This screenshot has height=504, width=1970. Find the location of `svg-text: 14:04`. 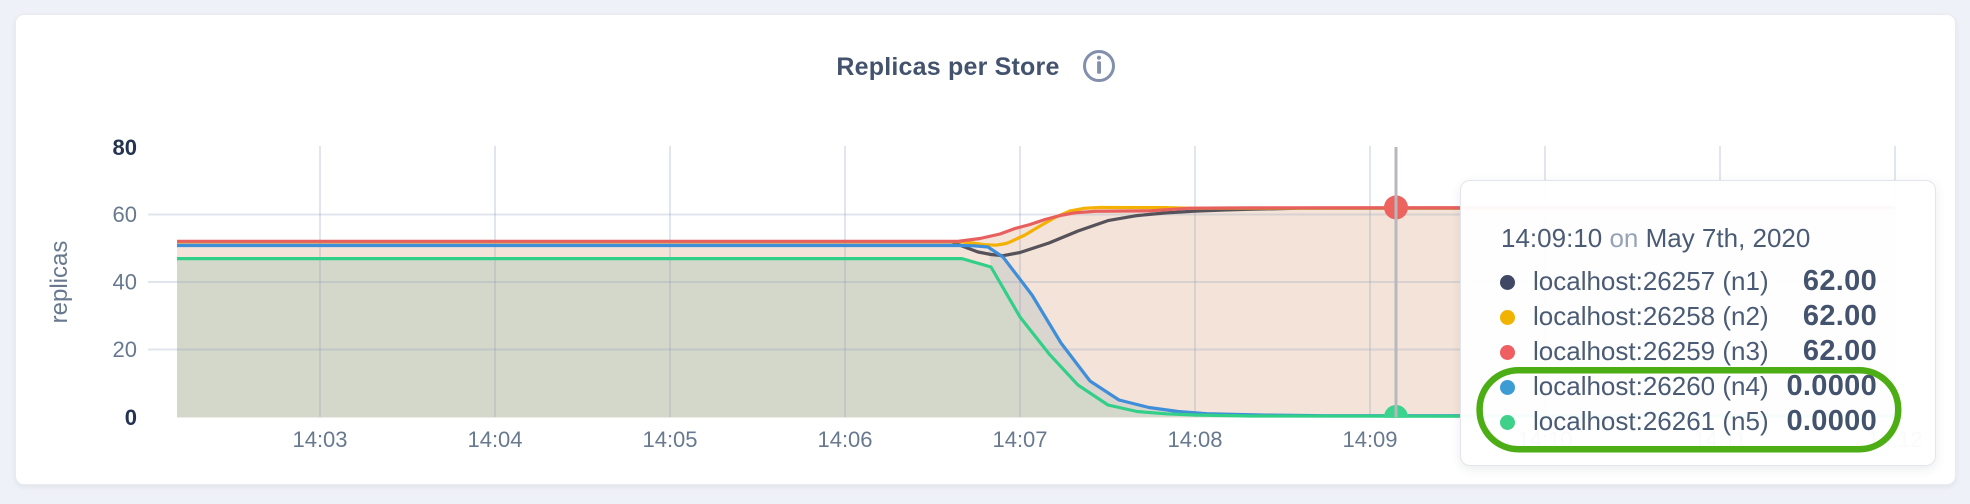

svg-text: 14:04 is located at coordinates (494, 439).